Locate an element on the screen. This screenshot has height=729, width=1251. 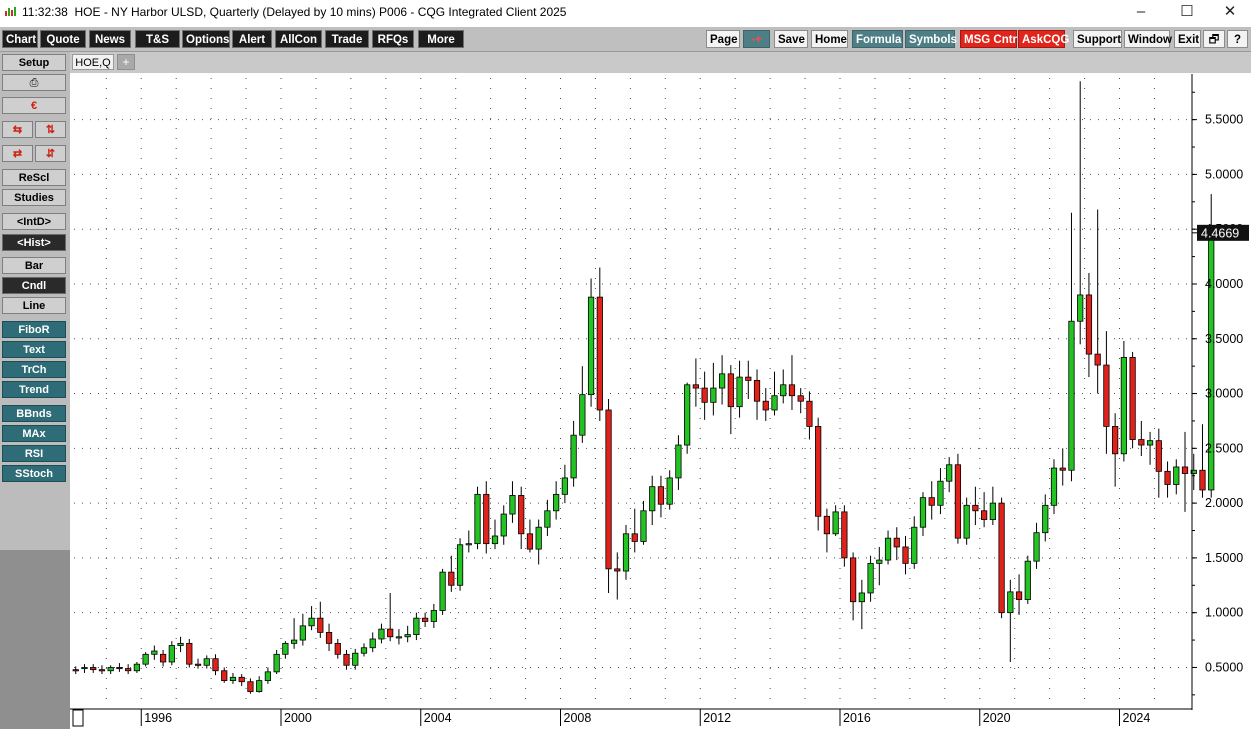
currency-icon: € is located at coordinates (34, 105).